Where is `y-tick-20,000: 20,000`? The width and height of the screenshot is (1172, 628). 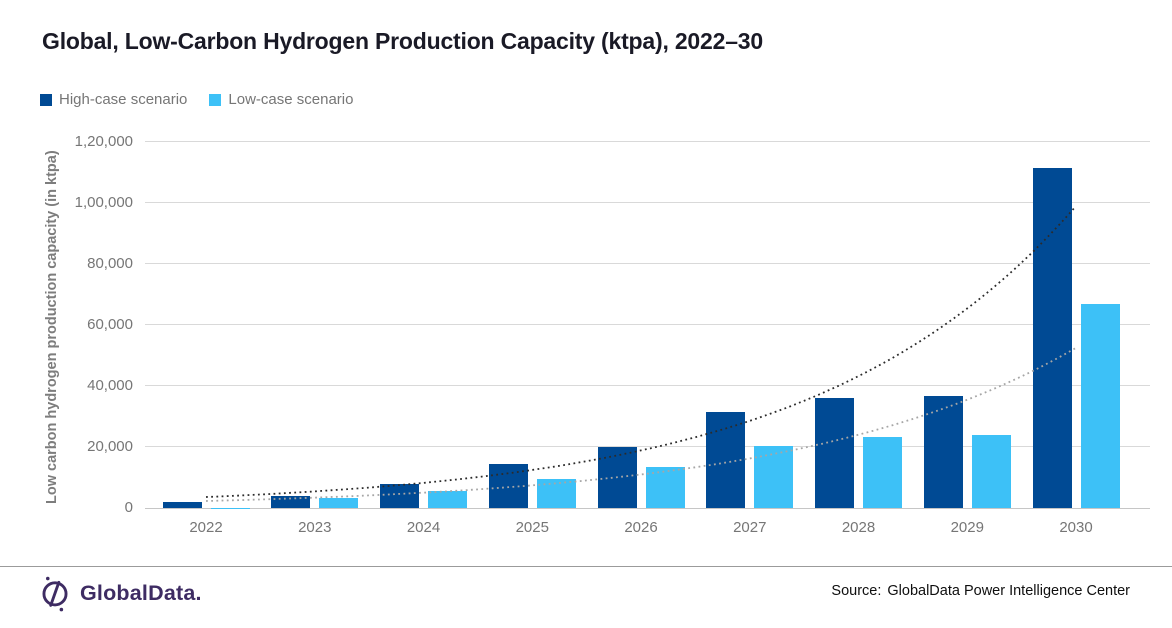
y-tick-20,000: 20,000 is located at coordinates (110, 446).